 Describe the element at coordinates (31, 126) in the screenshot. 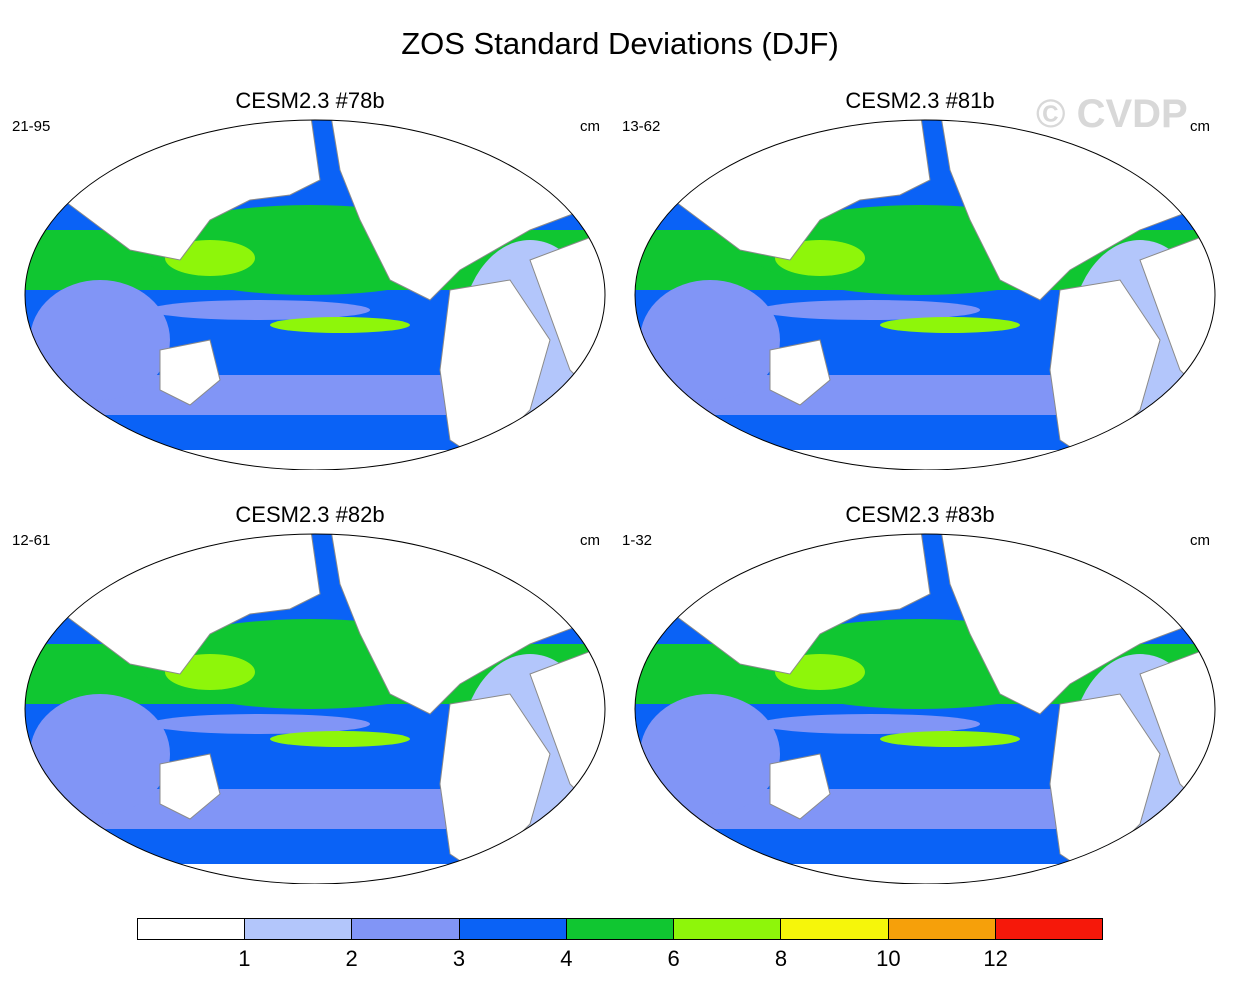

I see `panel-years-label: 21-95` at that location.